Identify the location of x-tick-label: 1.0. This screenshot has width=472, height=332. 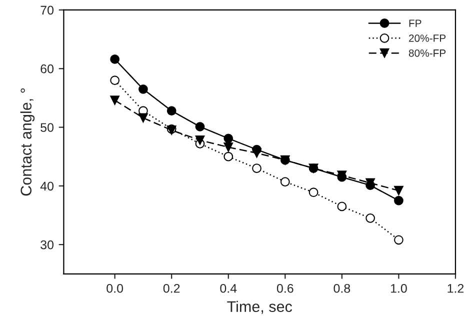
(398, 288).